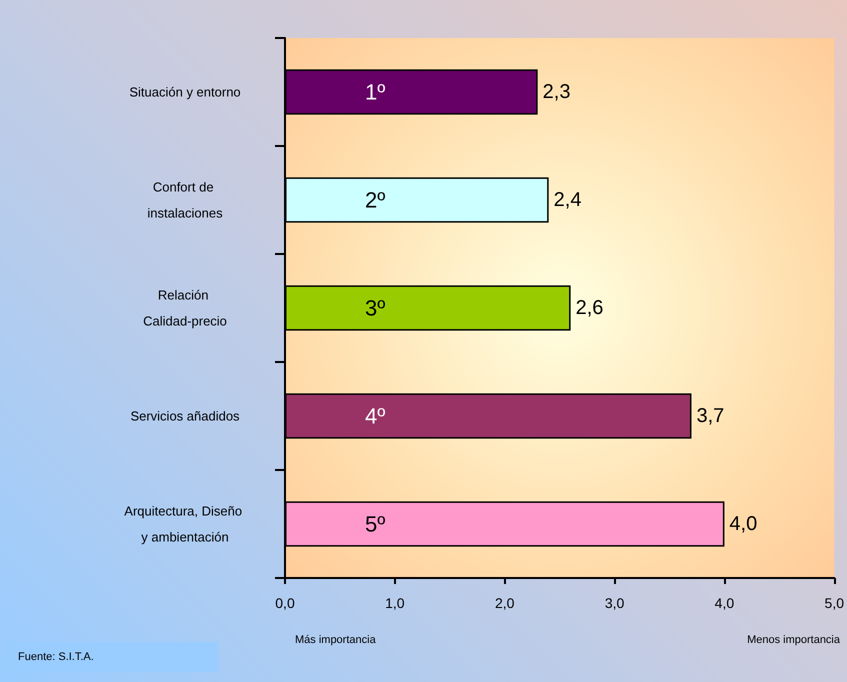 This screenshot has width=847, height=682. What do you see at coordinates (185, 200) in the screenshot?
I see `y-tick-label: Confort de instalaciones` at bounding box center [185, 200].